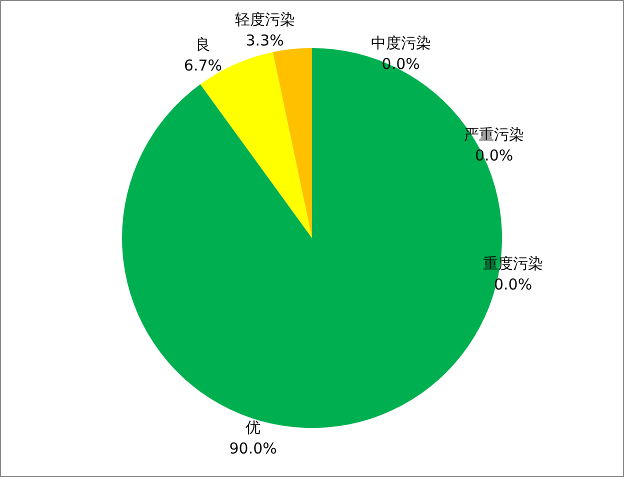 This screenshot has width=624, height=477. I want to click on slice-label: 轻度污染, so click(264, 19).